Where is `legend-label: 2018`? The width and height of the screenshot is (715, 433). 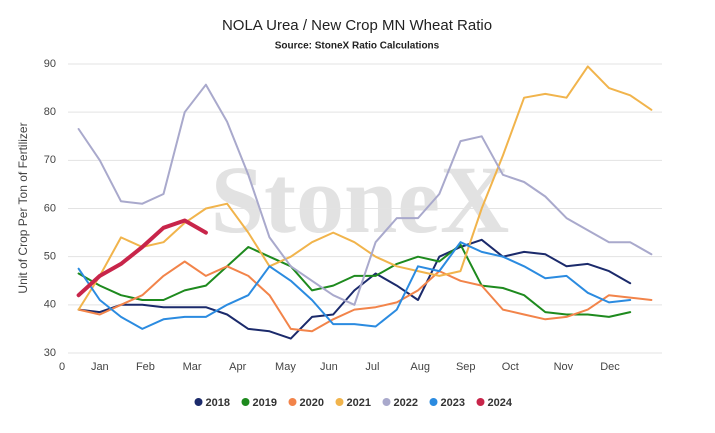
legend-label: 2018 is located at coordinates (218, 403).